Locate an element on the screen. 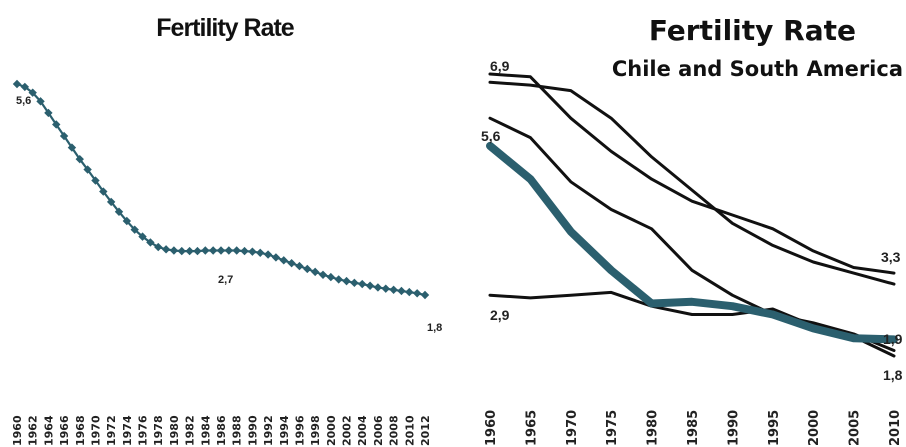 The height and width of the screenshot is (447, 906). left-x-tick-label: 1990 is located at coordinates (252, 430).